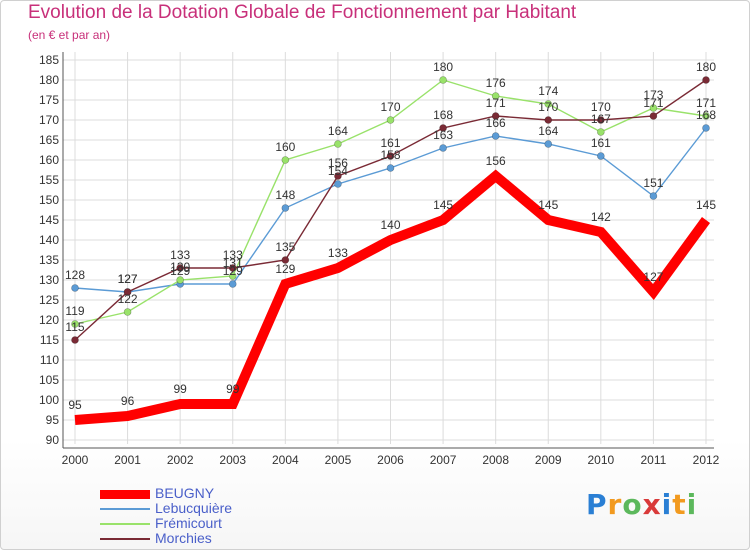  Describe the element at coordinates (49, 260) in the screenshot. I see `y-tick-label: 135` at that location.